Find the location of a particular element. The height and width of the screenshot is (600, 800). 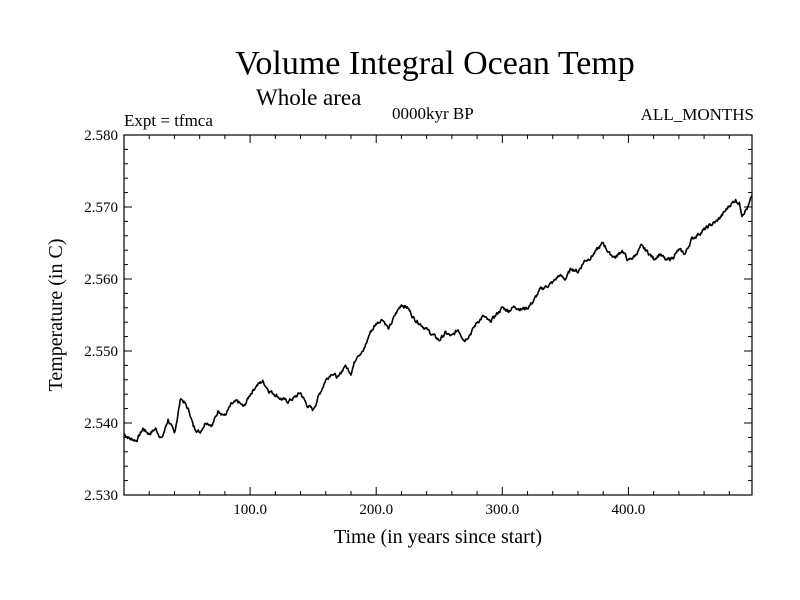

y-tick-label: 2.550 is located at coordinates (101, 352).